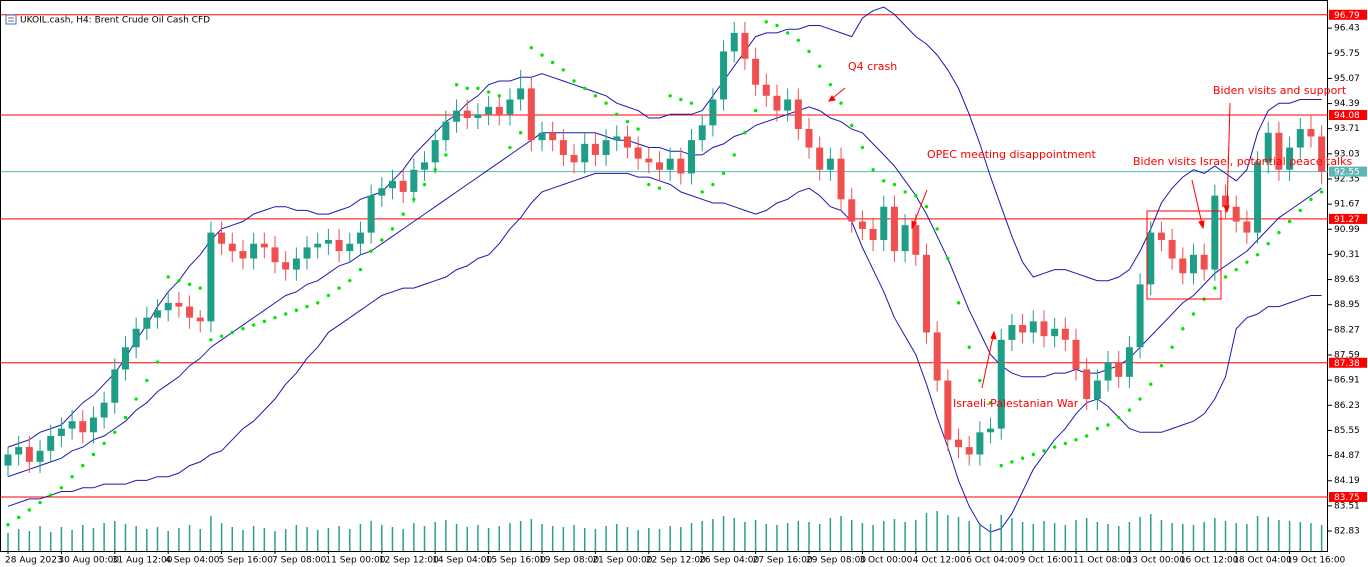 The image size is (1368, 567). What do you see at coordinates (246, 561) in the screenshot?
I see `x-tick-label: 5 Sep 16:00` at bounding box center [246, 561].